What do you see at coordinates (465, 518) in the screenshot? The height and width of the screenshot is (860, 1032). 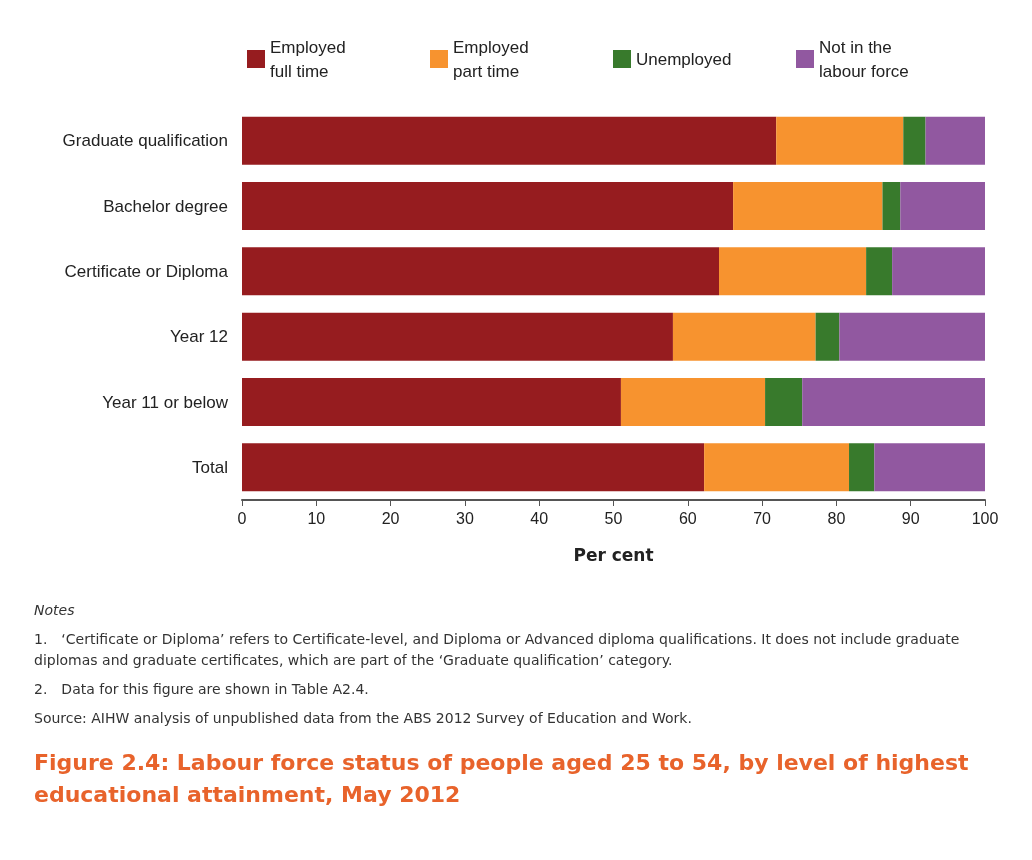 I see `x-tick-label: 30` at bounding box center [465, 518].